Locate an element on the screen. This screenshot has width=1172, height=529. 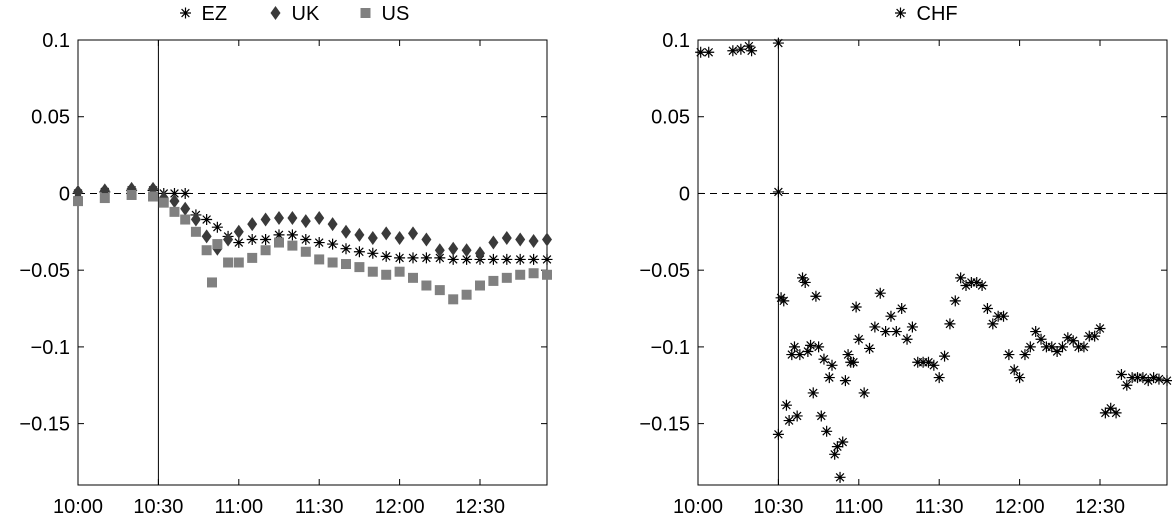
y-tick-label: 0.1 is located at coordinates (56, 41).